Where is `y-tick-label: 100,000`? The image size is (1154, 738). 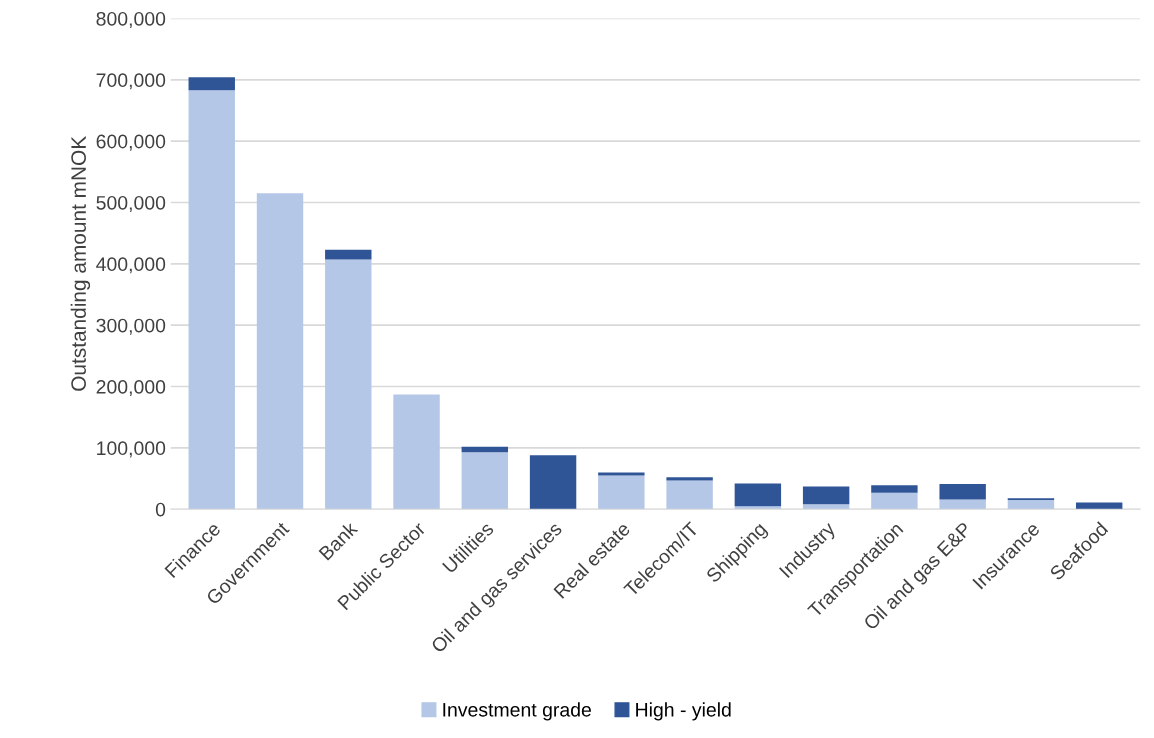
y-tick-label: 100,000 is located at coordinates (131, 449).